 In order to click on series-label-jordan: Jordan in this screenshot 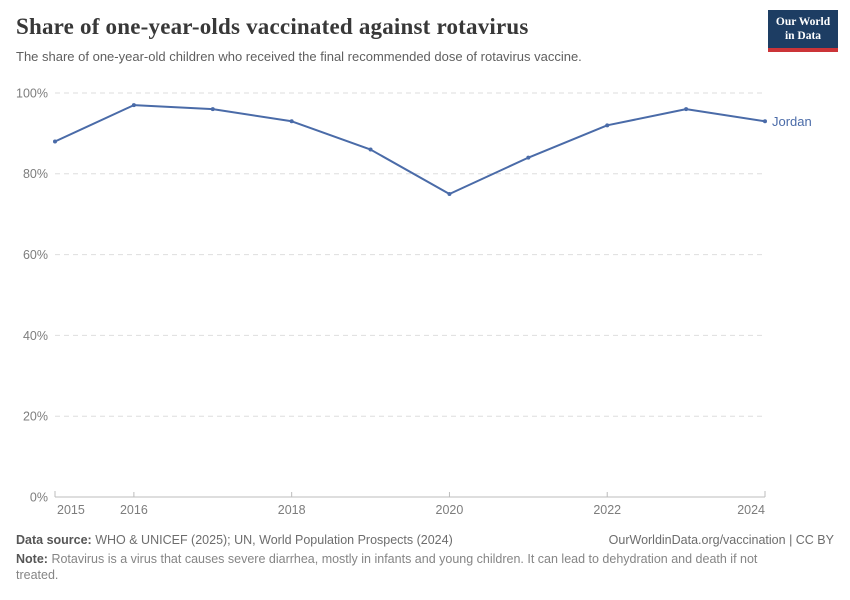, I will do `click(792, 121)`.